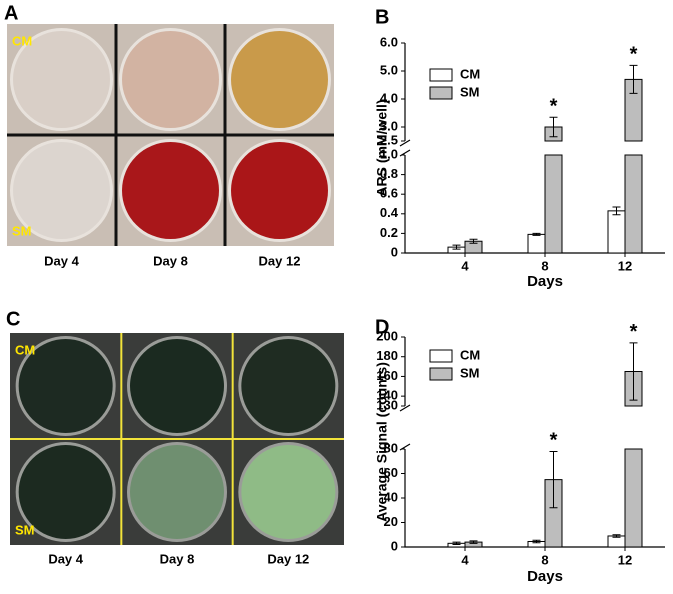 The width and height of the screenshot is (673, 594). Describe the element at coordinates (391, 447) in the screenshot. I see `y-tick-label: 80` at that location.